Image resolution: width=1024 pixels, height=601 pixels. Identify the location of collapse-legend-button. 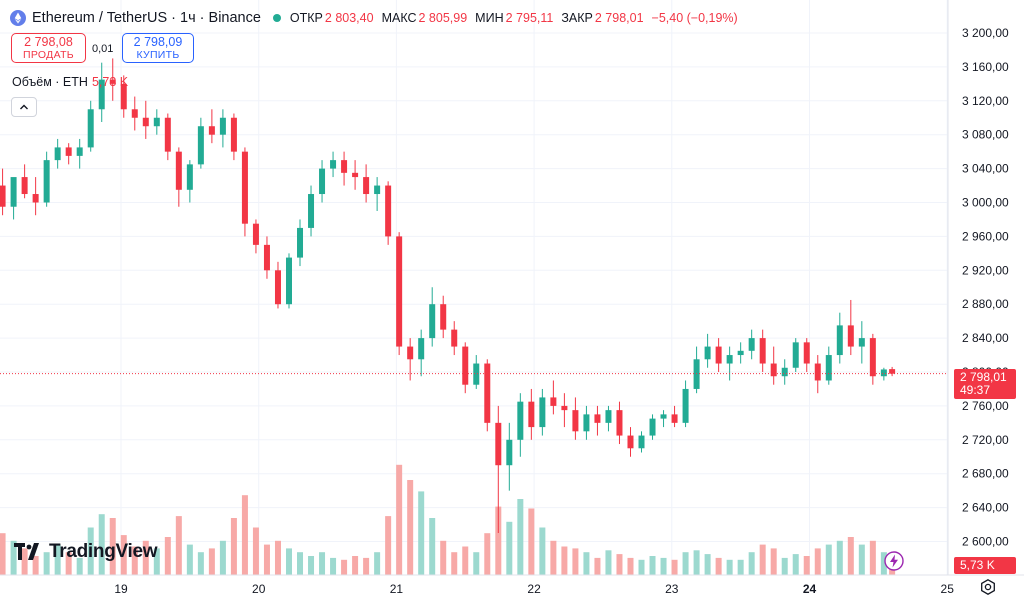
(24, 107).